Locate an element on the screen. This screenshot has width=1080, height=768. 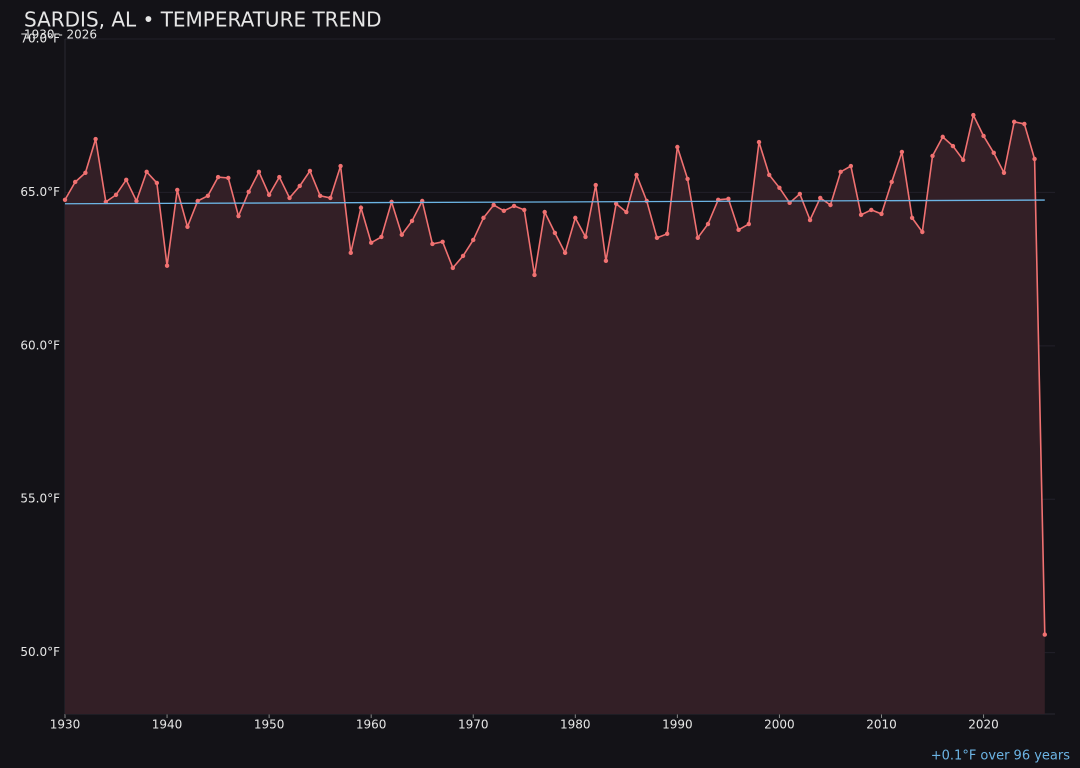
x-tick-label: 1960 is located at coordinates (371, 725).